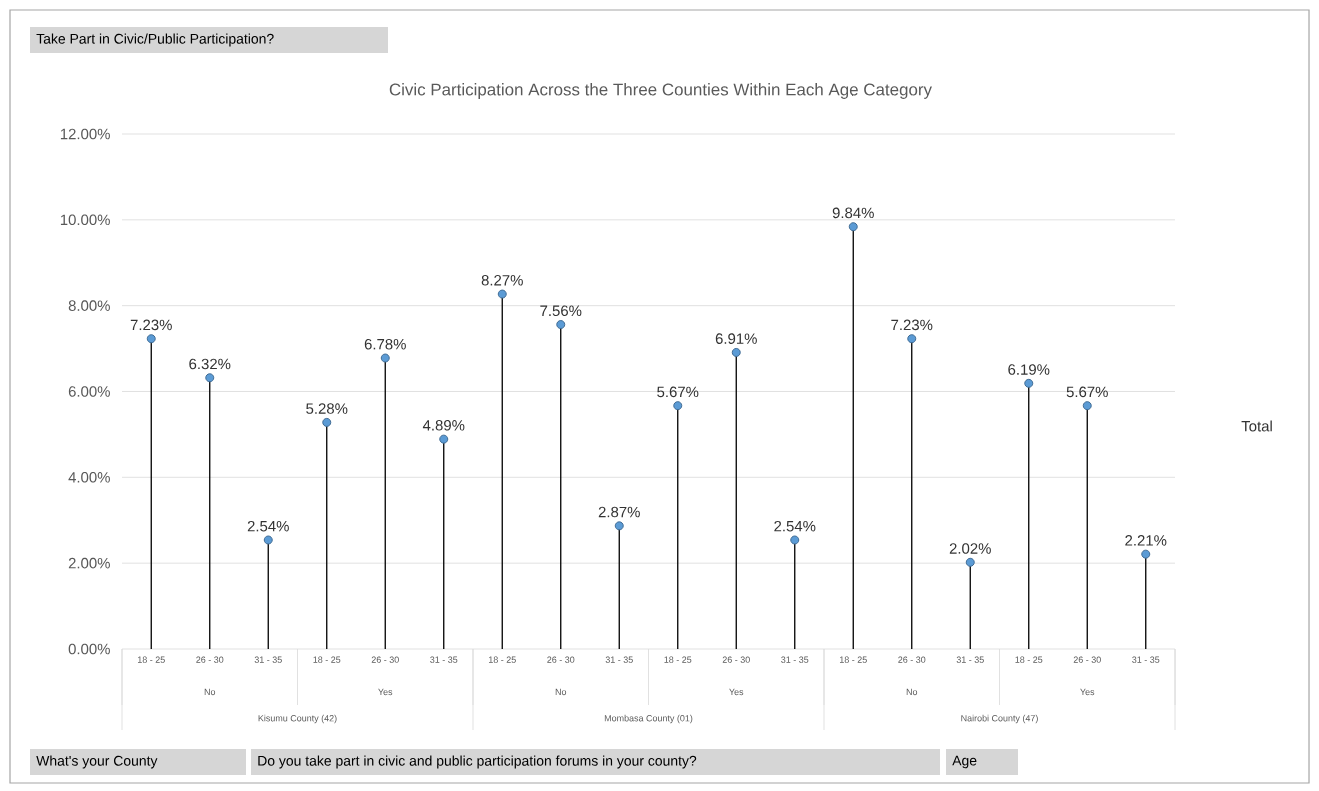 This screenshot has width=1319, height=791. Describe the element at coordinates (853, 213) in the screenshot. I see `data-label: 9.84%` at that location.